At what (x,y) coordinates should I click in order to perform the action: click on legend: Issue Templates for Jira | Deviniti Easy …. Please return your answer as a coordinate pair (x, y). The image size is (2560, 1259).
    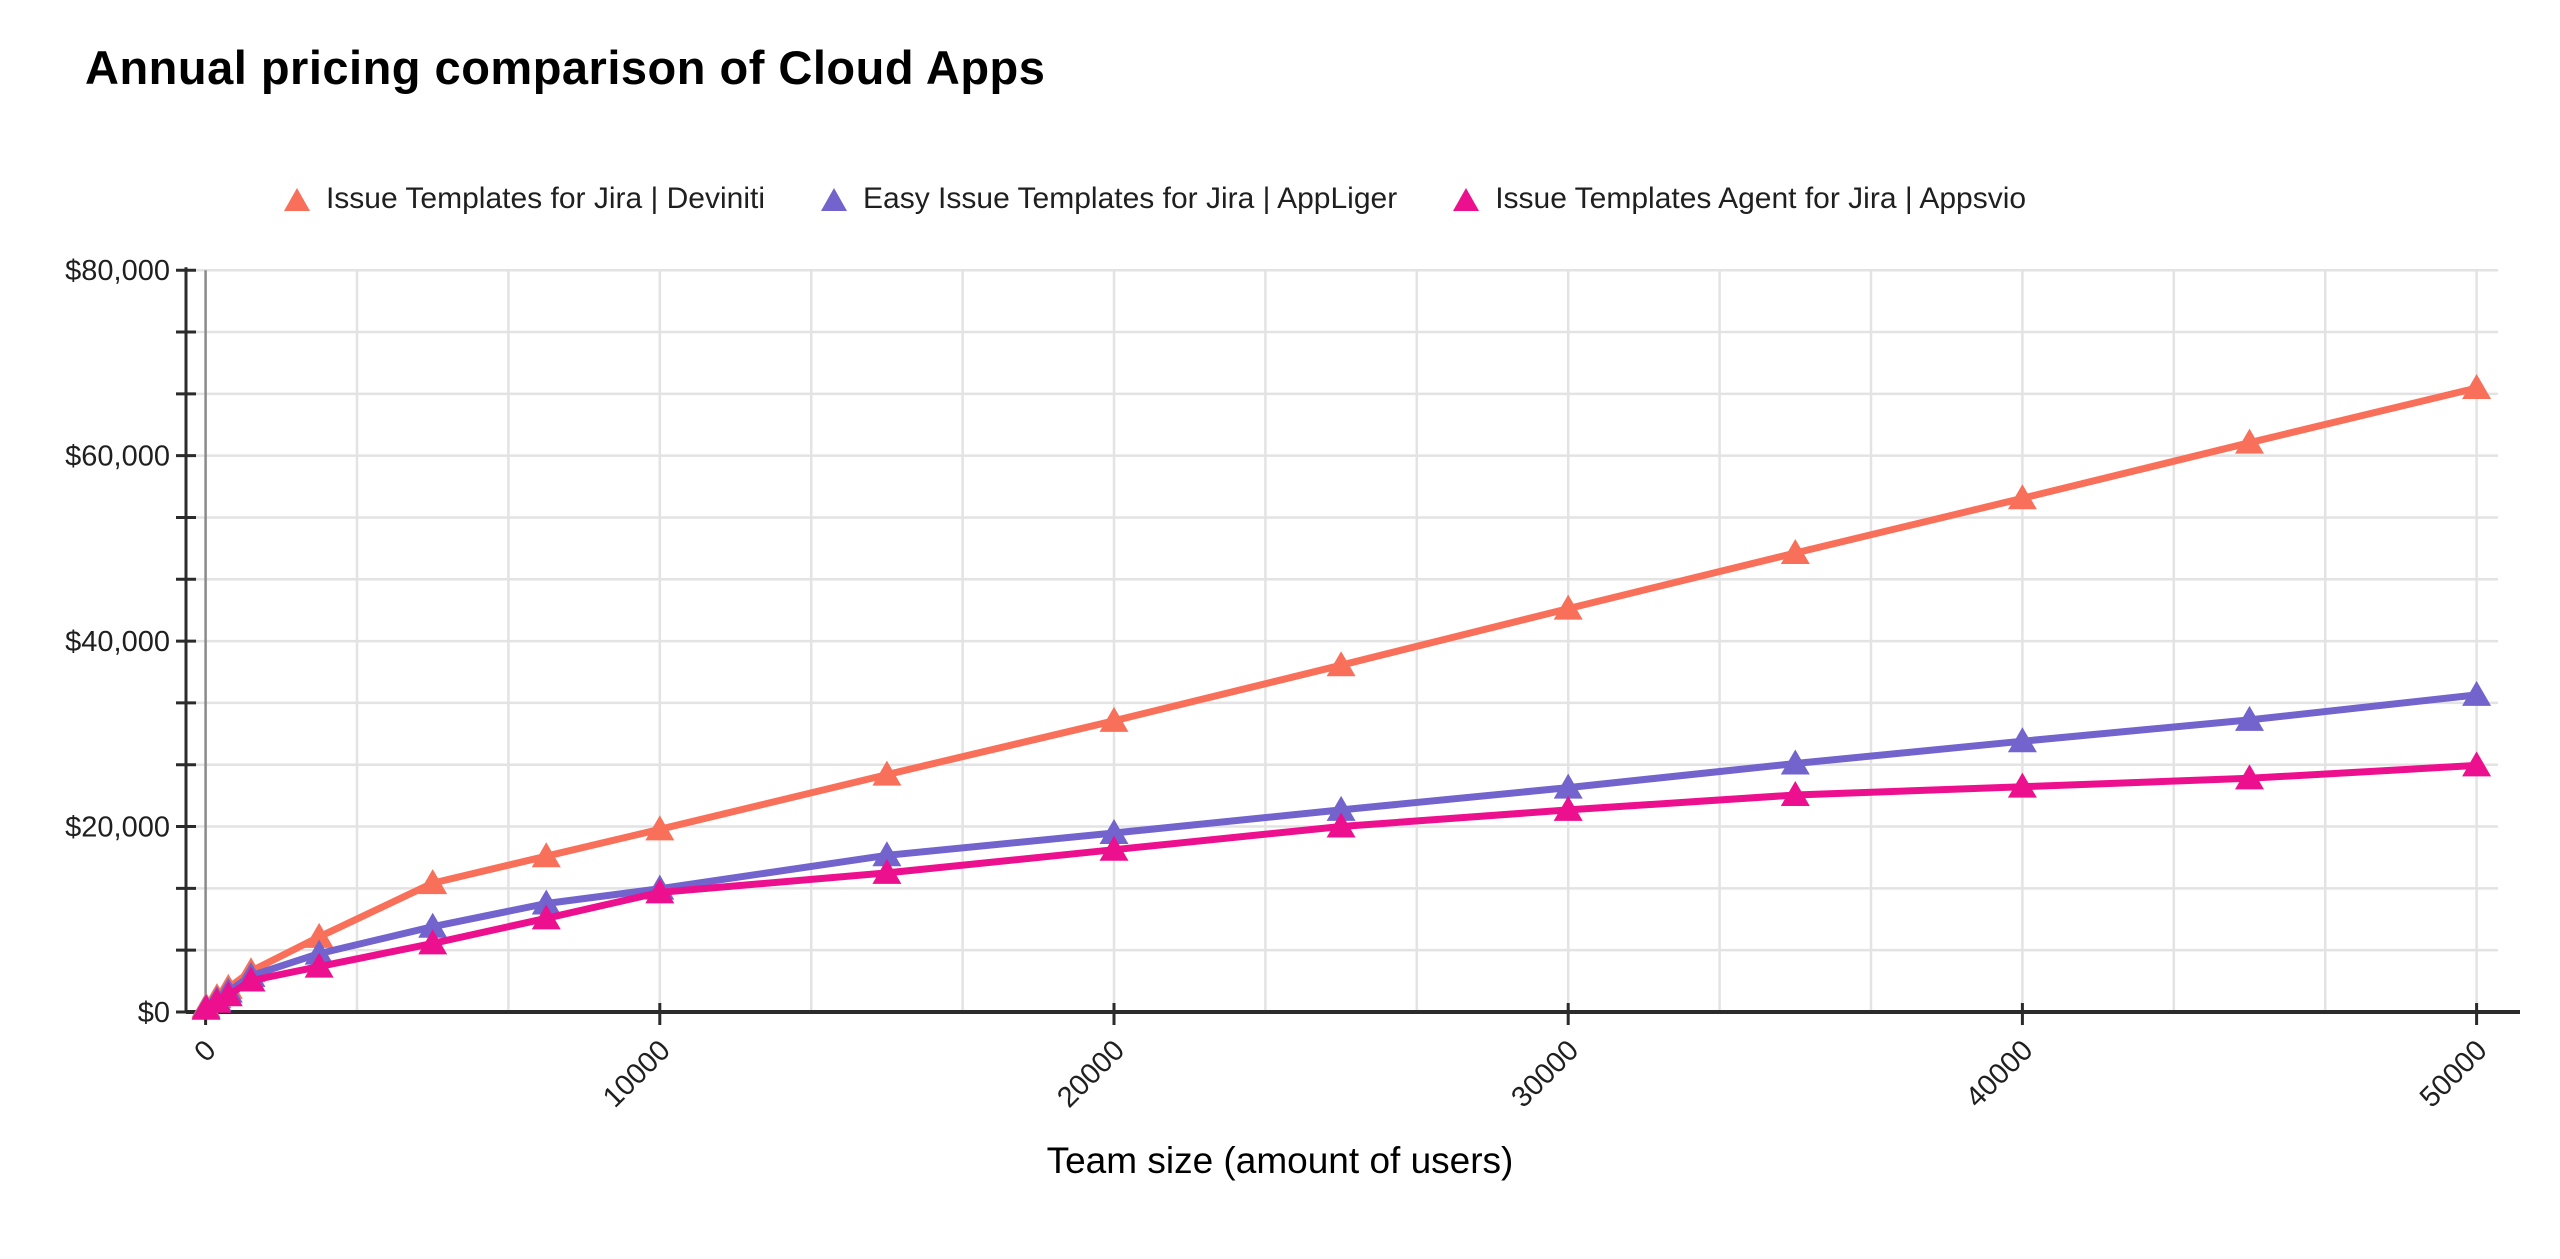
    Looking at the image, I should click on (1155, 199).